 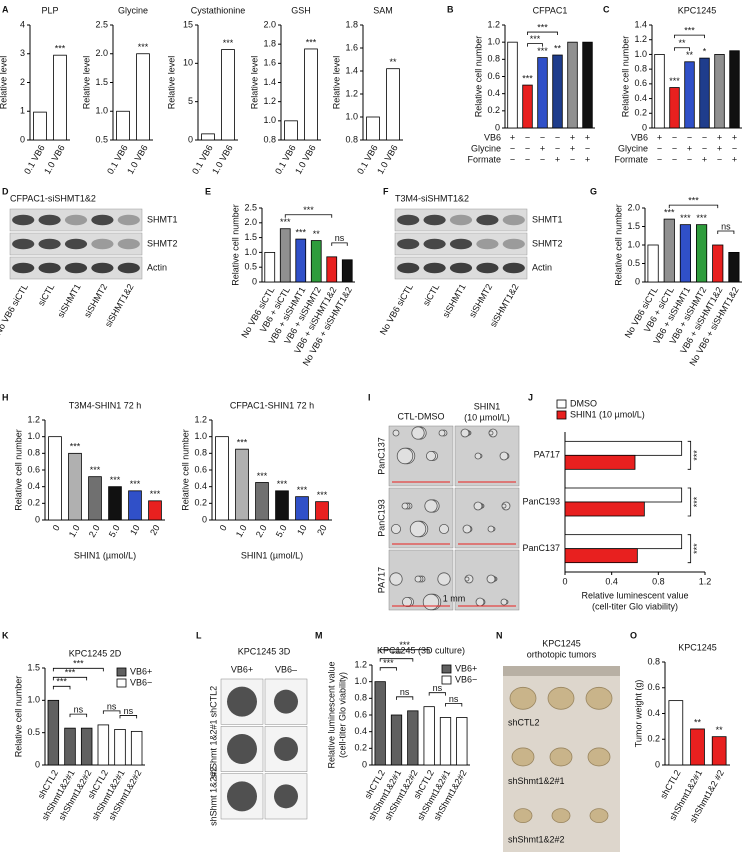 I want to click on y-tick-label: 4, so click(x=22, y=24).